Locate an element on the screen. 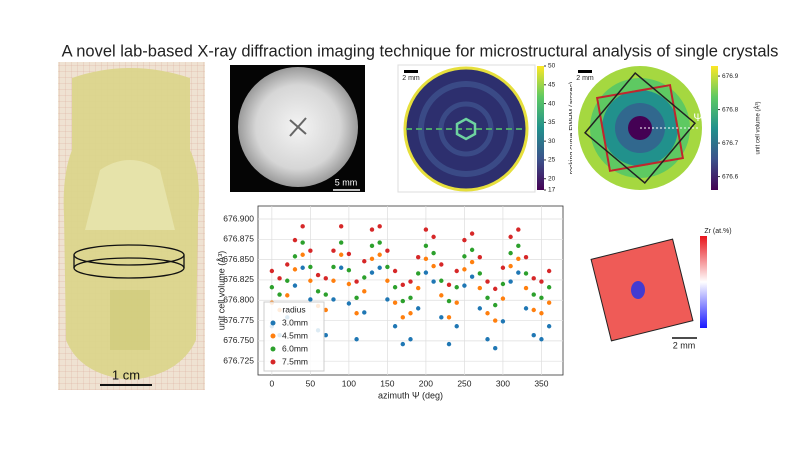  legend-marker is located at coordinates (273, 349).